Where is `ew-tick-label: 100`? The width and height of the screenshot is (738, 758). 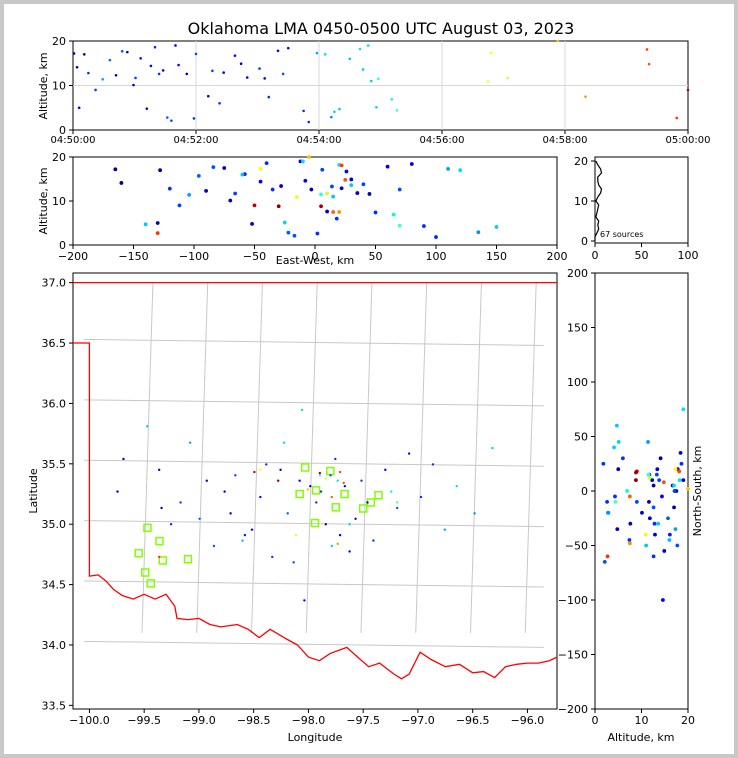
ew-tick-label: 100 is located at coordinates (436, 256).